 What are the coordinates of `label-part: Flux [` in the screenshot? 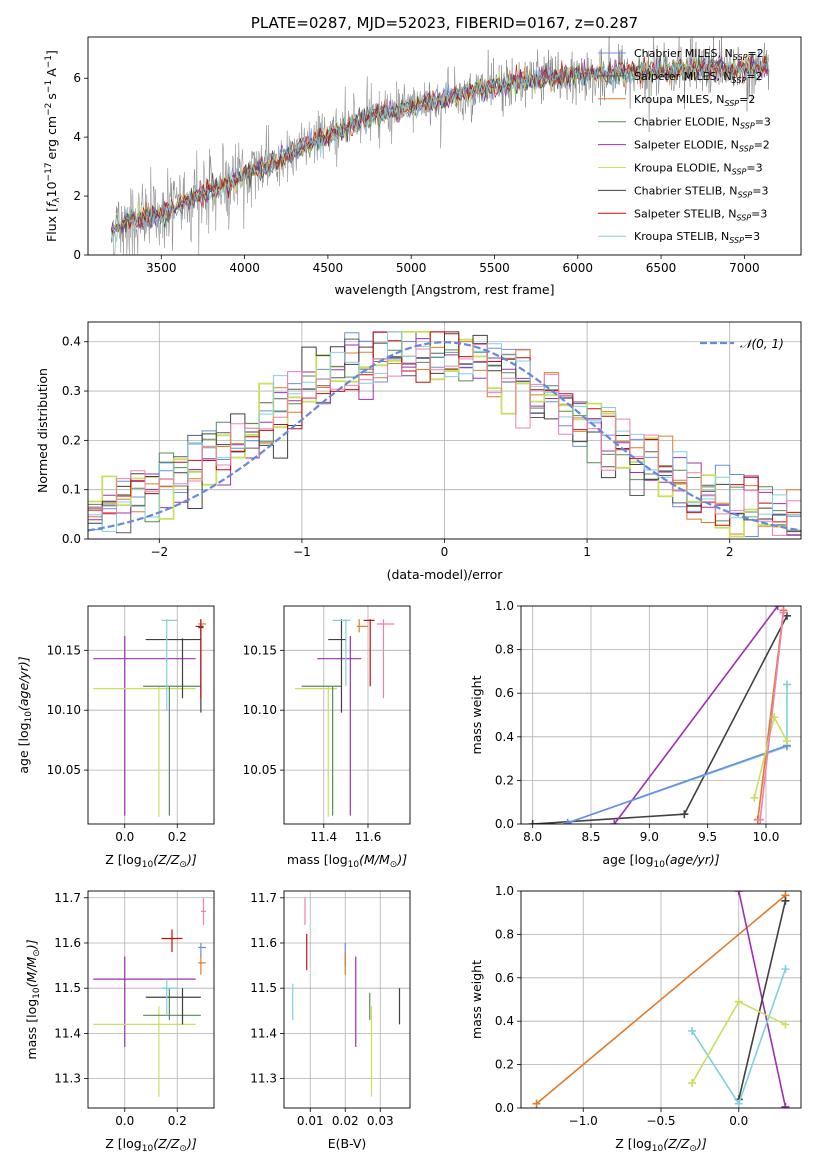 It's located at (51, 224).